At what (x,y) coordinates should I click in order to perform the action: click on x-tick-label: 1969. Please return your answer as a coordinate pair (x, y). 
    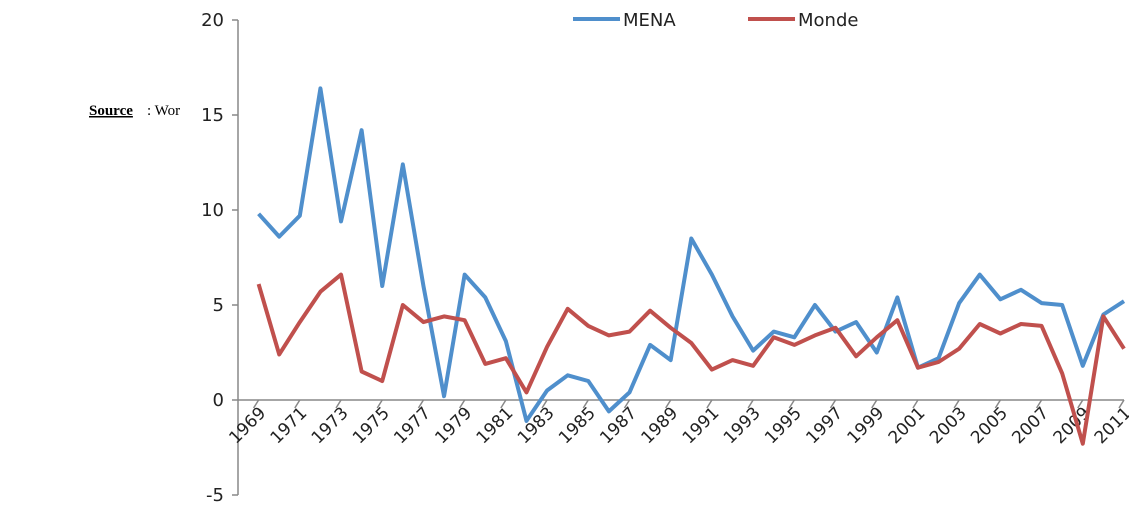
    Looking at the image, I should click on (247, 425).